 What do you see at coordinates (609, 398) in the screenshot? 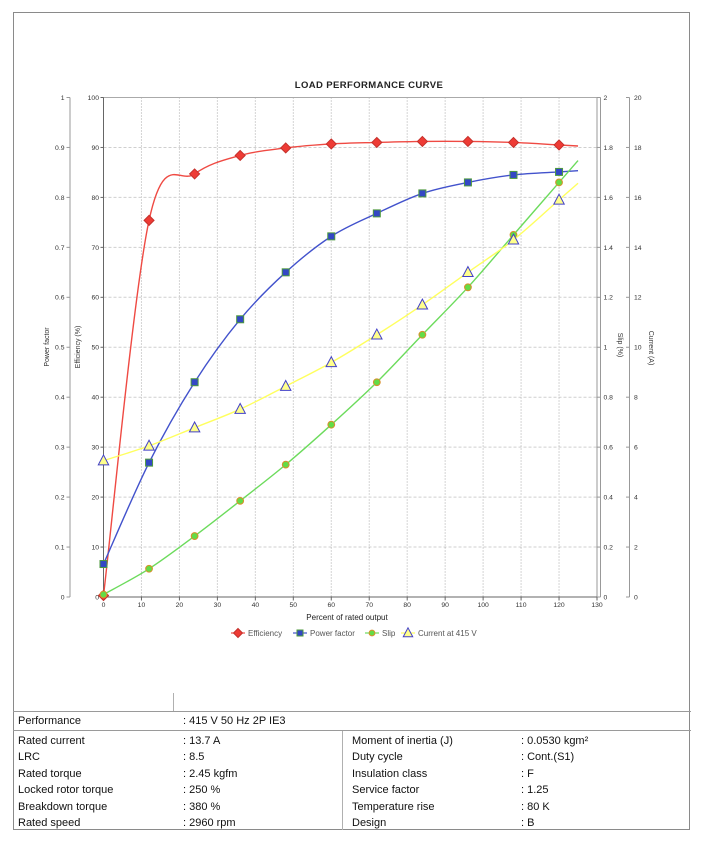
I see `slip-tick-label: 0.8` at bounding box center [609, 398].